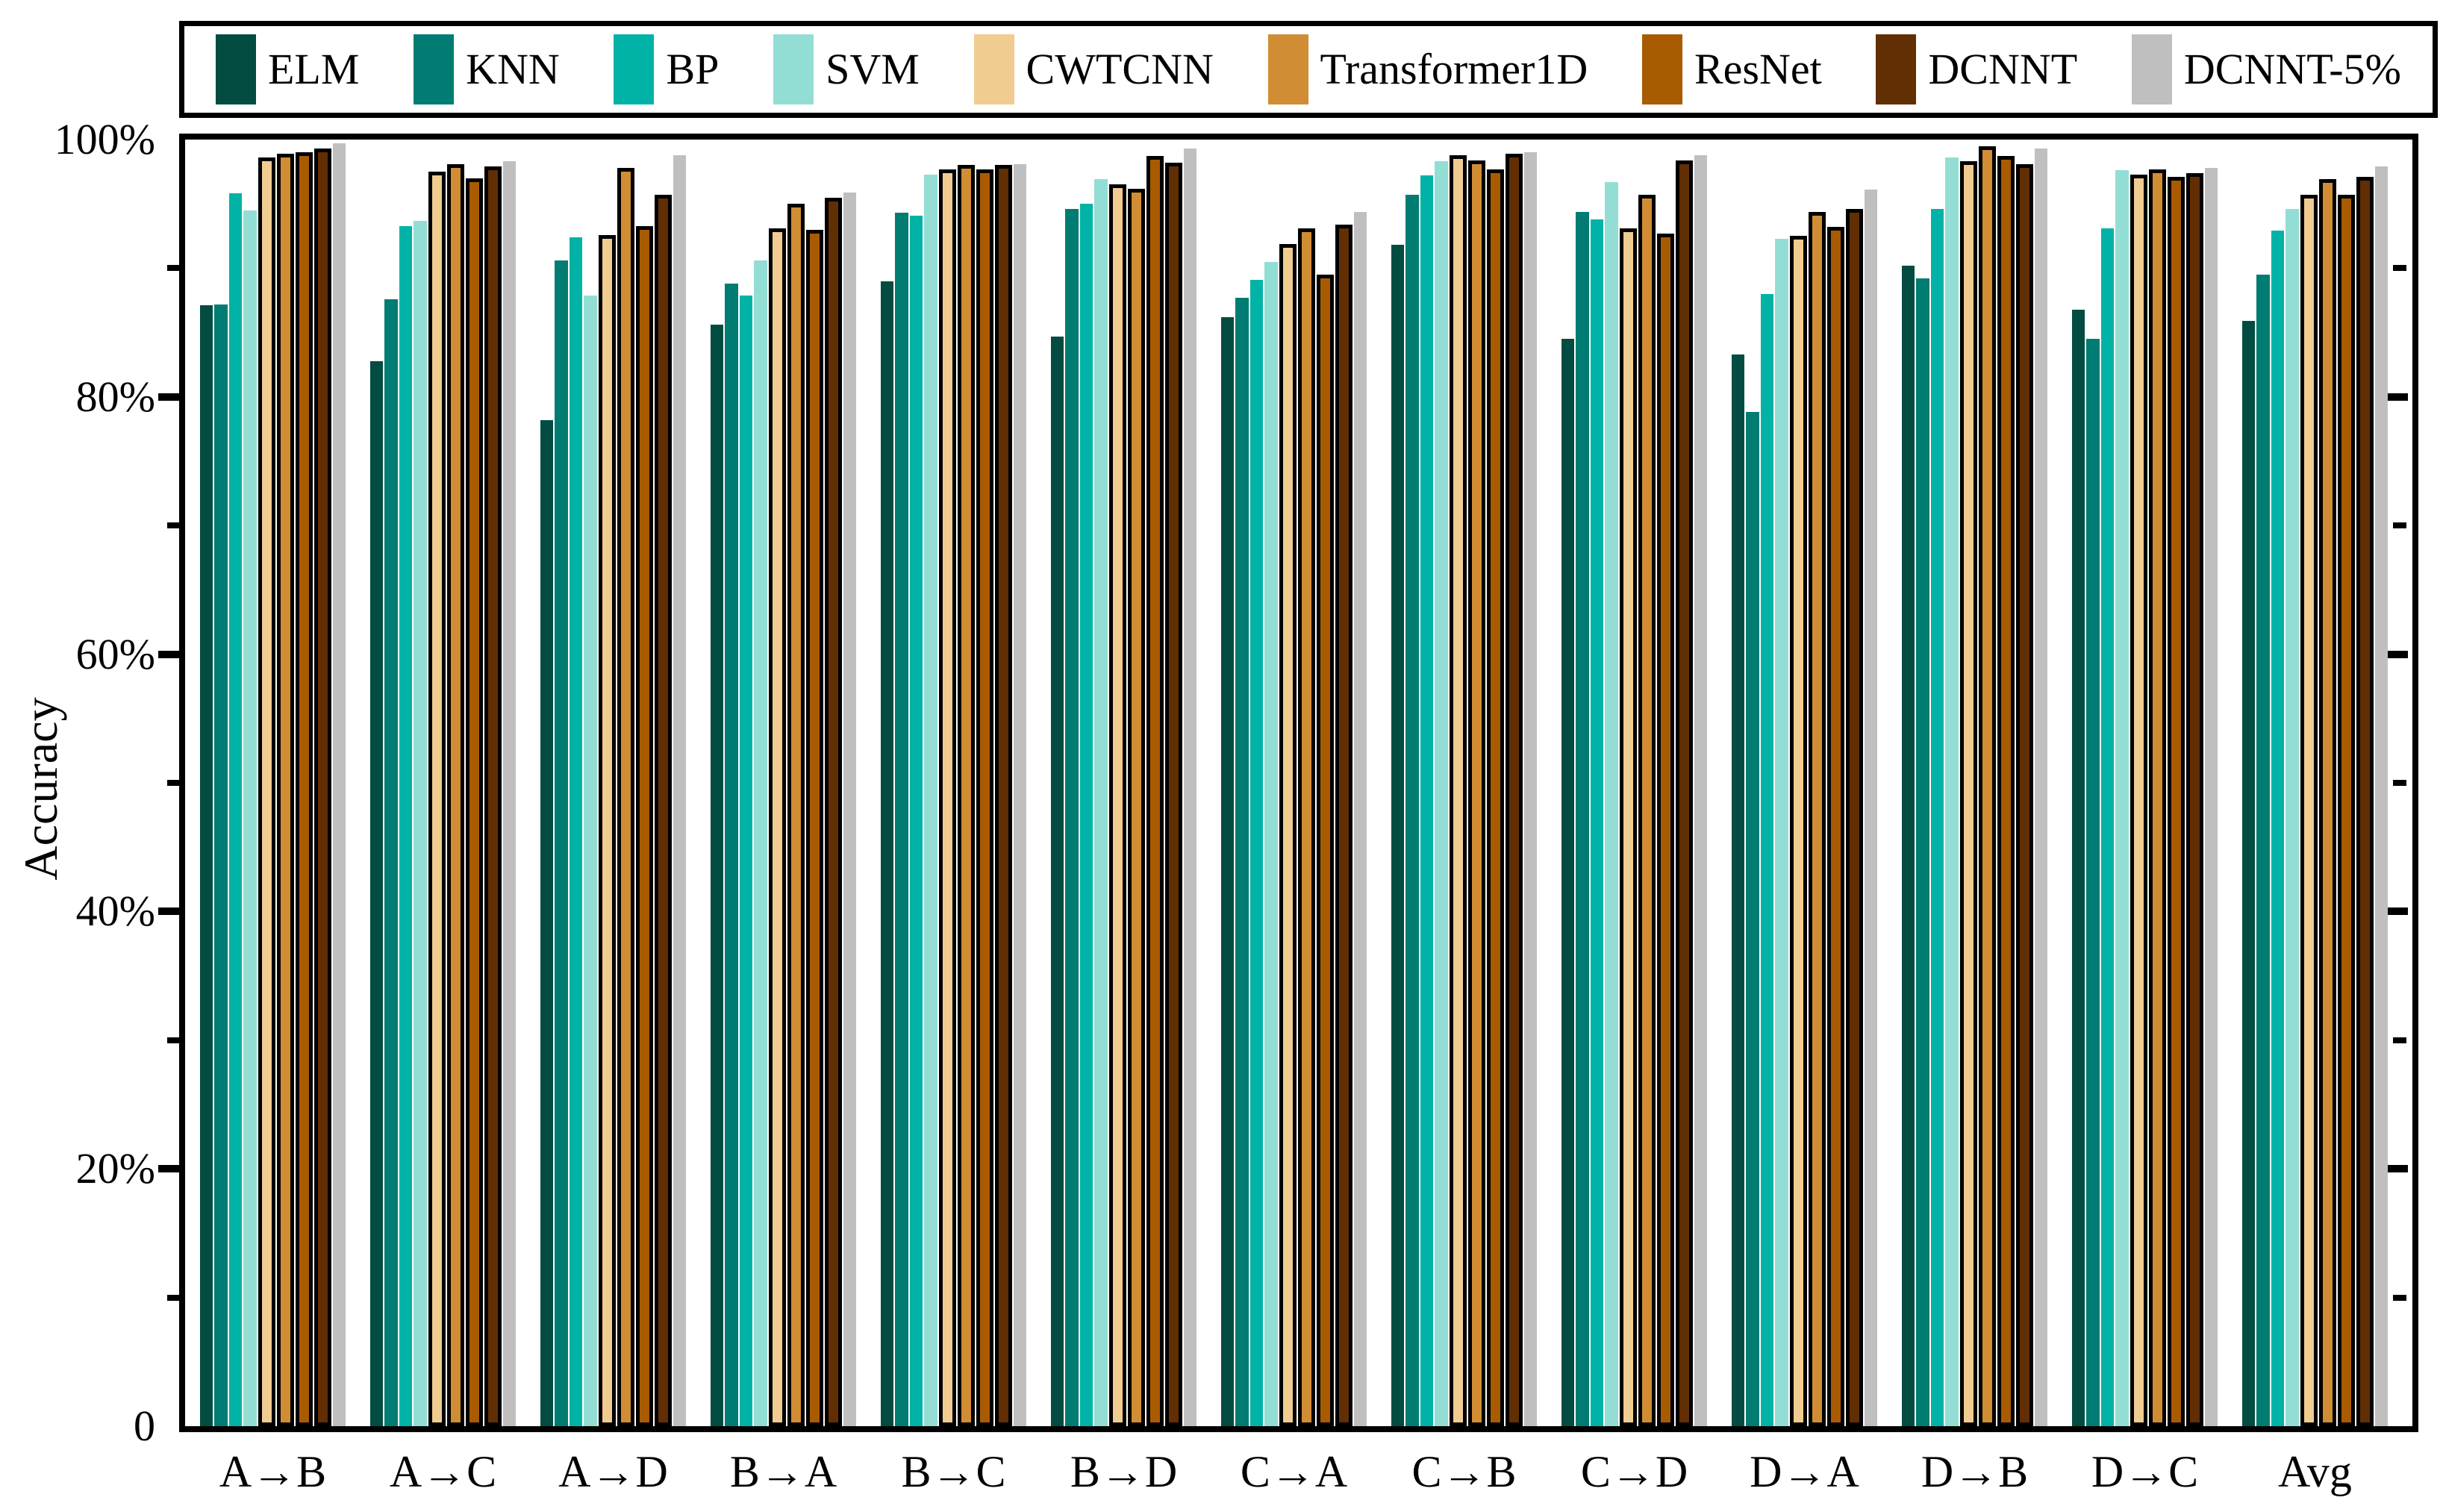 This screenshot has width=2443, height=1512. What do you see at coordinates (391, 862) in the screenshot?
I see `bar-knn-A→C` at bounding box center [391, 862].